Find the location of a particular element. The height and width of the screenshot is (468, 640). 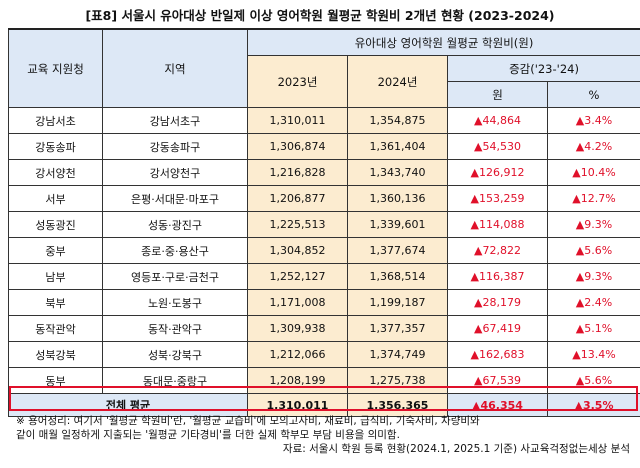

header-2023: 2023년 is located at coordinates (297, 81).